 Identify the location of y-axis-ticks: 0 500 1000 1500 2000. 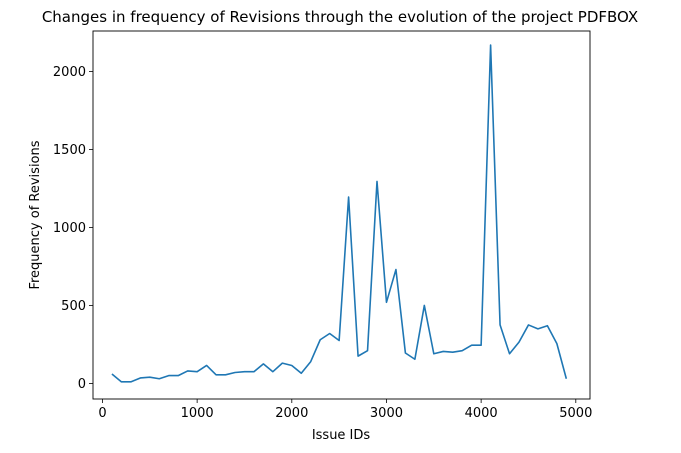
(73, 228).